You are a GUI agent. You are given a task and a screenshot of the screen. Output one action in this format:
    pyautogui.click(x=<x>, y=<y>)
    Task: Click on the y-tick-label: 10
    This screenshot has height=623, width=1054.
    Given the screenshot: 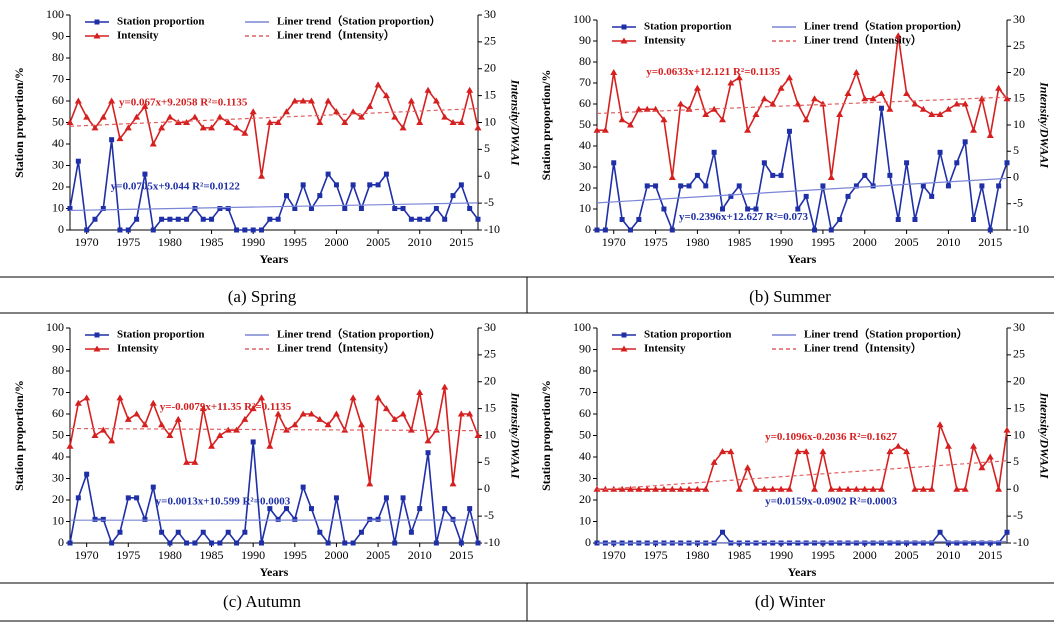 What is the action you would take?
    pyautogui.click(x=585, y=208)
    